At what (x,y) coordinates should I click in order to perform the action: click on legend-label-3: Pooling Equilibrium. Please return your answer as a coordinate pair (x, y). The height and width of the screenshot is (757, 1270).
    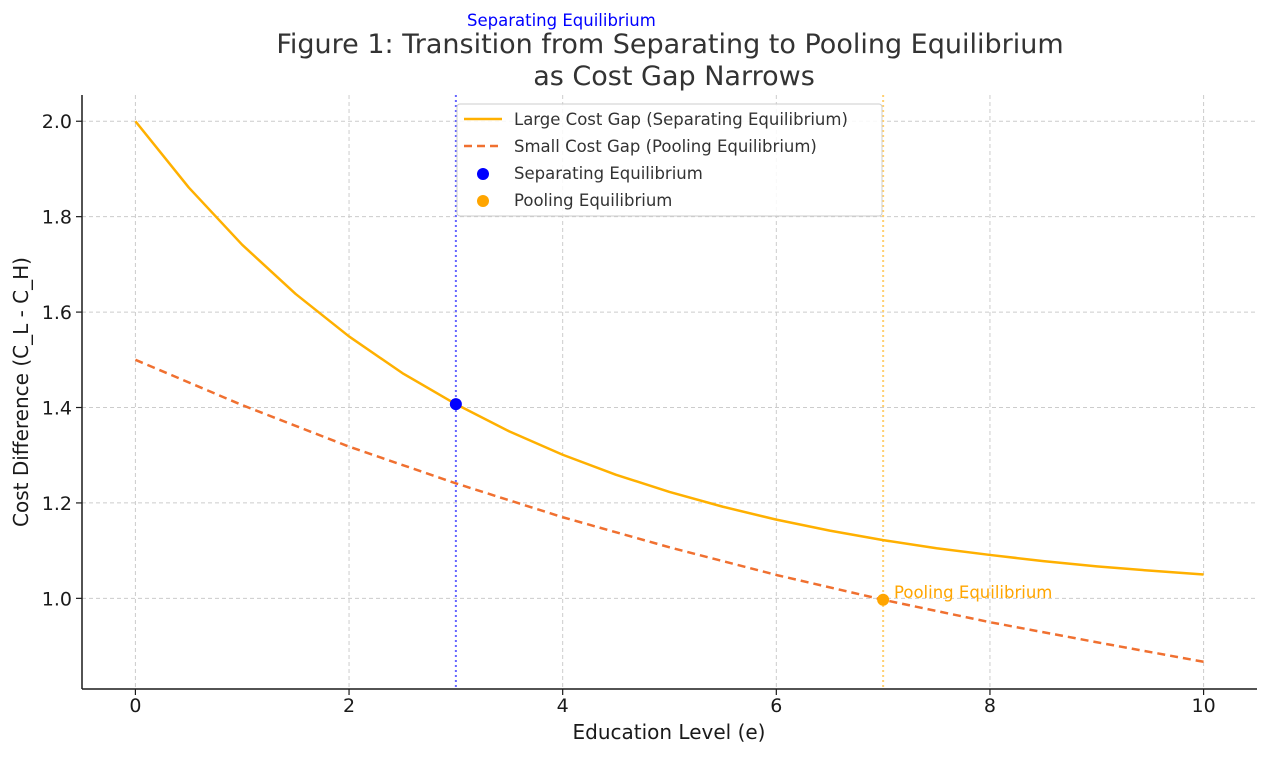
    Looking at the image, I should click on (593, 200).